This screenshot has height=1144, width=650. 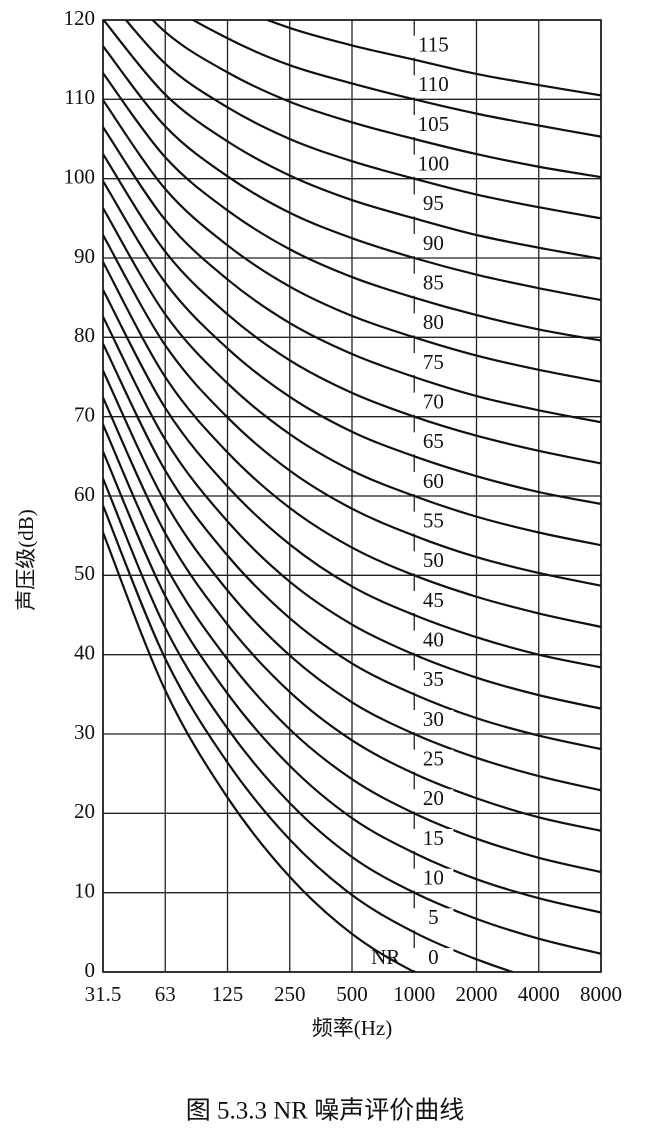 I want to click on x-tick-label: 1000, so click(x=414, y=994).